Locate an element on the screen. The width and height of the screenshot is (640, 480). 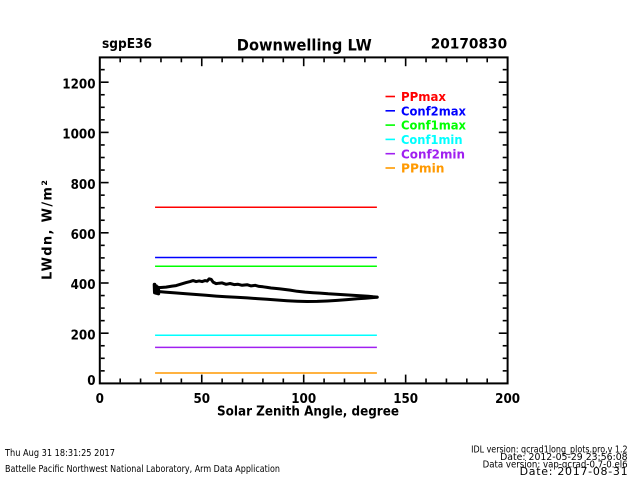
series-lwdn-upper-branch is located at coordinates (266, 288).